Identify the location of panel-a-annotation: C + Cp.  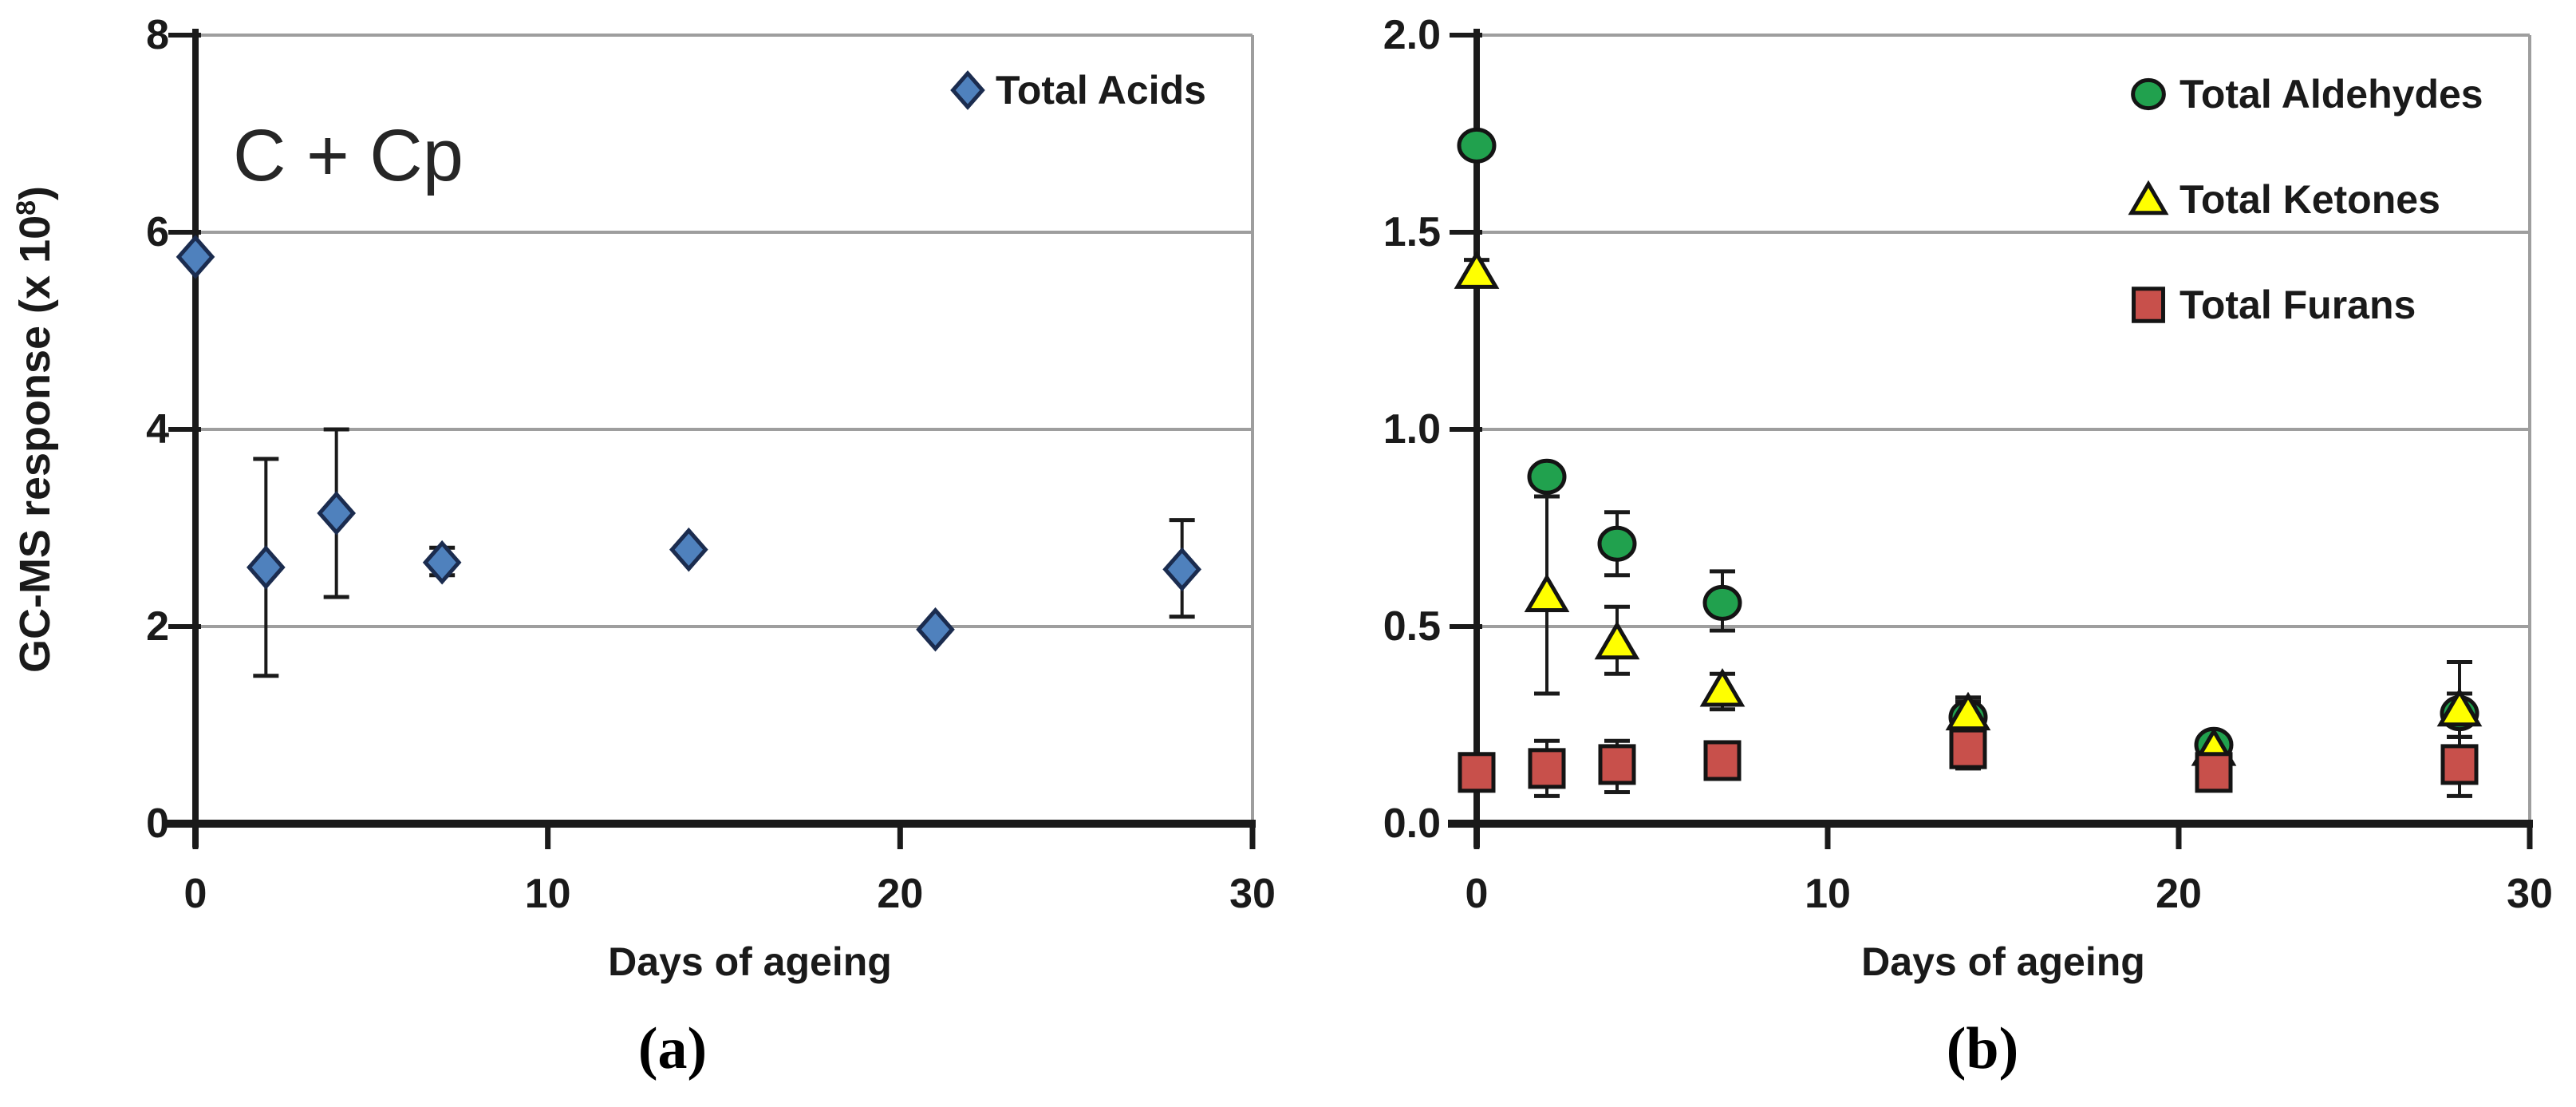
(348, 155).